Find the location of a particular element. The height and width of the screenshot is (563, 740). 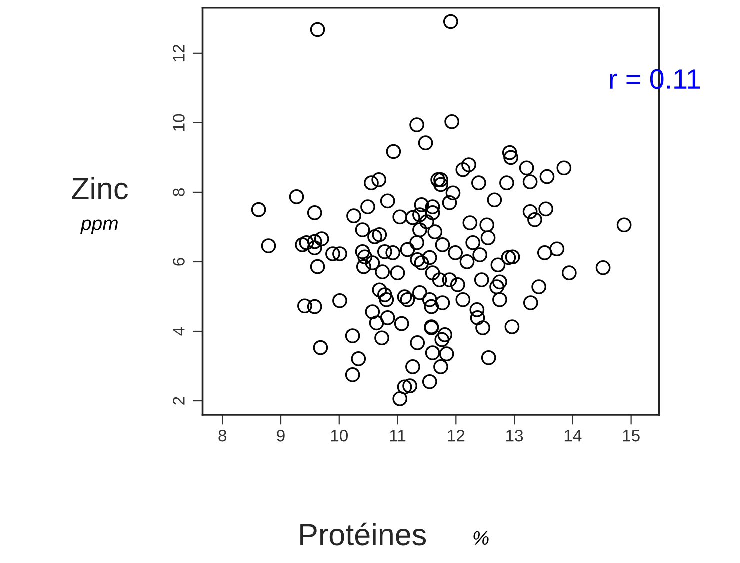

text: ppm is located at coordinates (99, 227).